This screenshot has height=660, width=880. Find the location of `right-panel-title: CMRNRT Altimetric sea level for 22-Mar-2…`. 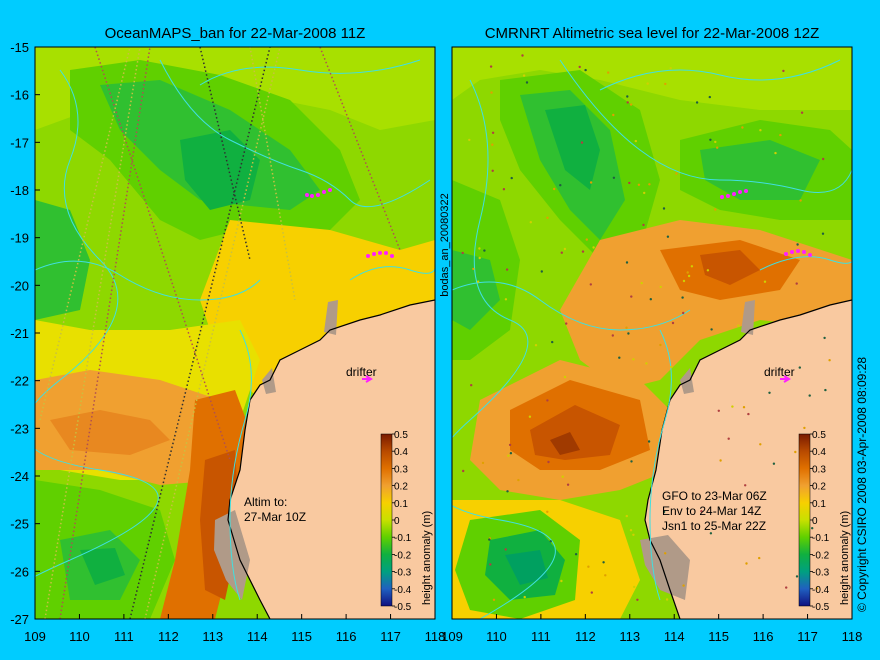

right-panel-title: CMRNRT Altimetric sea level for 22-Mar-2… is located at coordinates (652, 33).